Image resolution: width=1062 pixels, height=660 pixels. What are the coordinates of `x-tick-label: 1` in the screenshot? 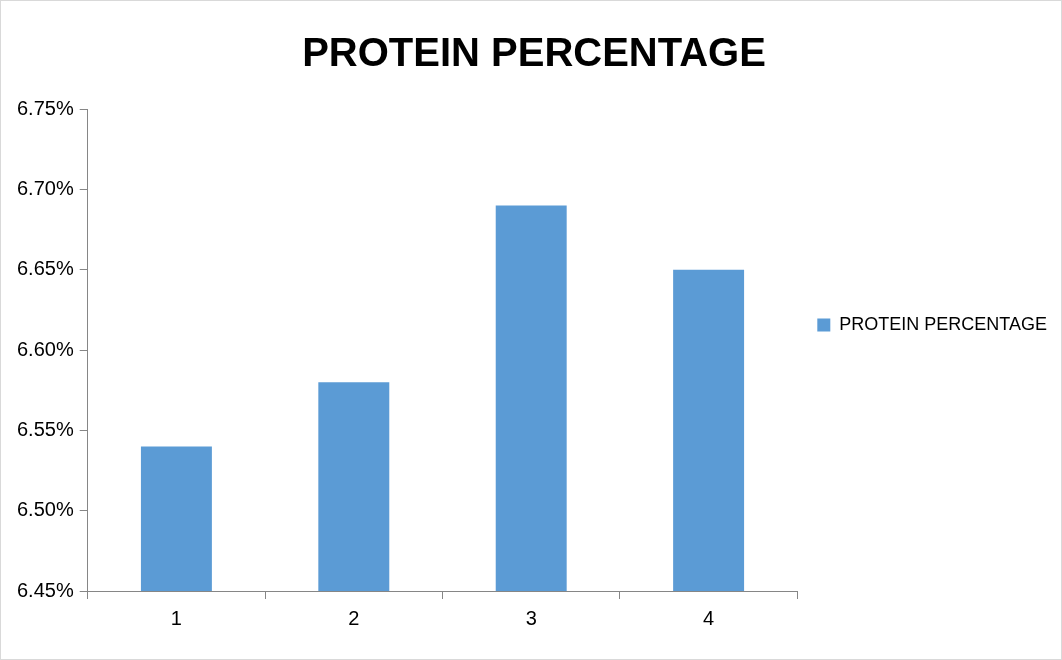 It's located at (176, 617).